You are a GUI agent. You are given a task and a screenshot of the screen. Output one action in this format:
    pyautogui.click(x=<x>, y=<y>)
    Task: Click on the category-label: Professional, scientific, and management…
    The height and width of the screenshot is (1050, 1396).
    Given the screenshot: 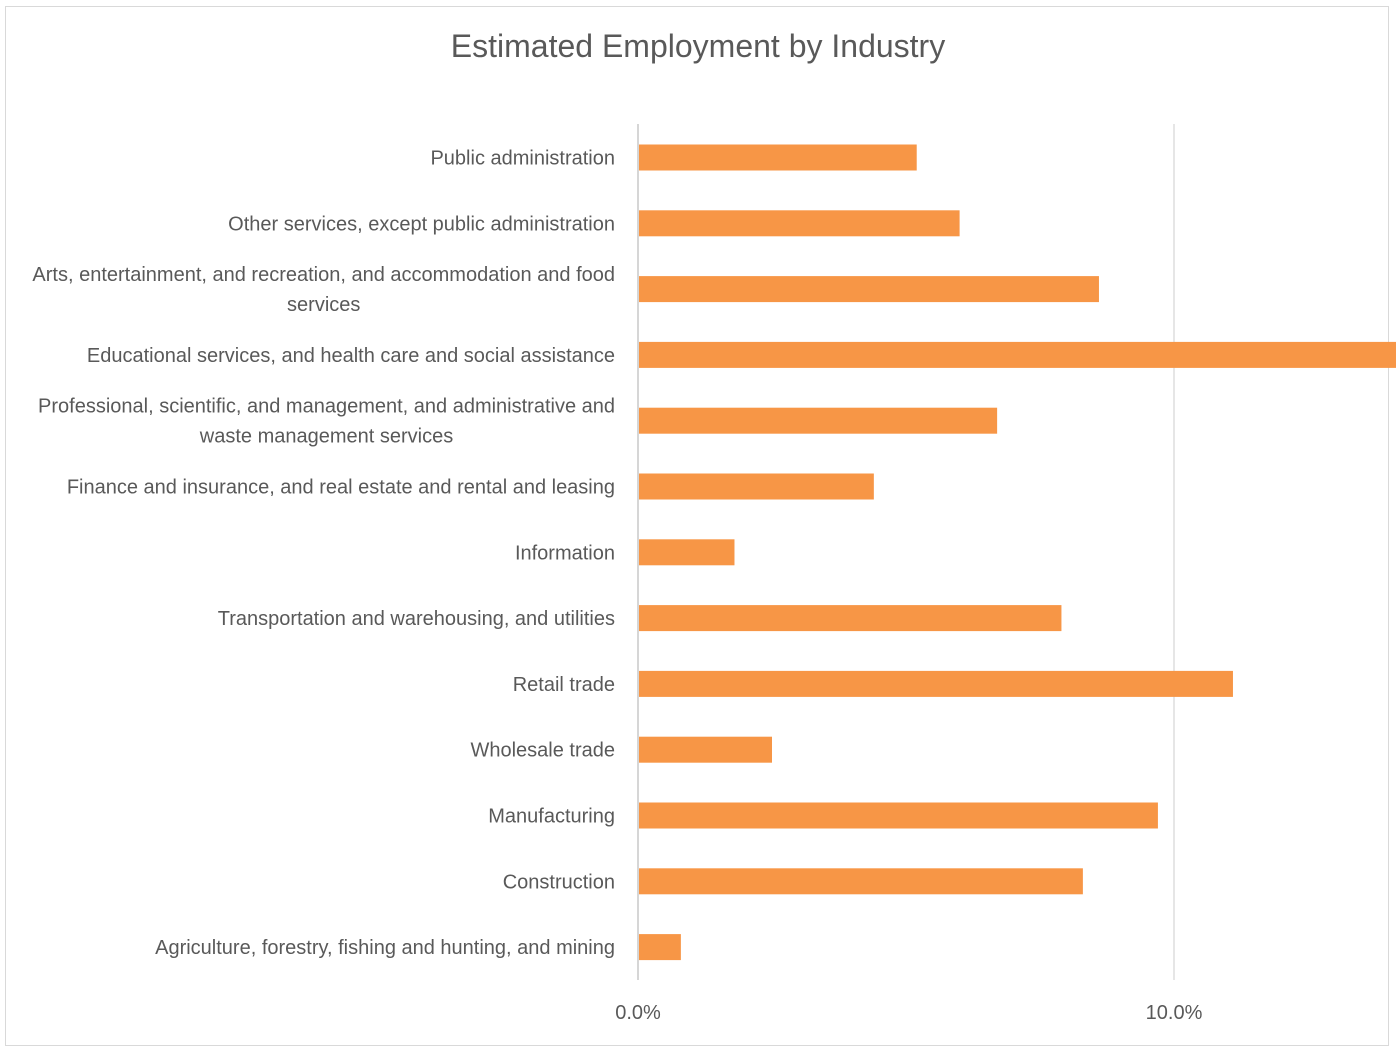 What is the action you would take?
    pyautogui.click(x=326, y=422)
    